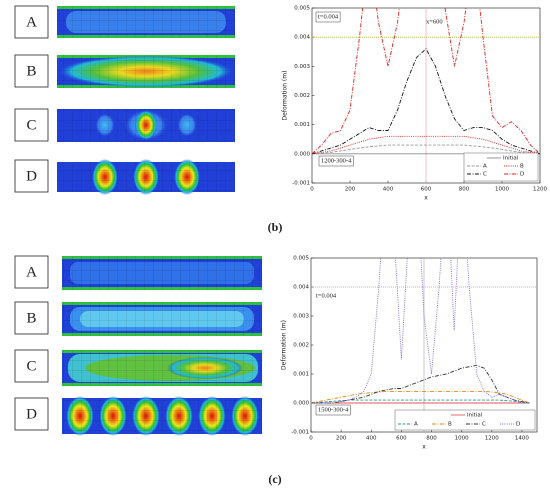 Image resolution: width=550 pixels, height=490 pixels. What do you see at coordinates (434, 21) in the screenshot?
I see `annotation: x=600` at bounding box center [434, 21].